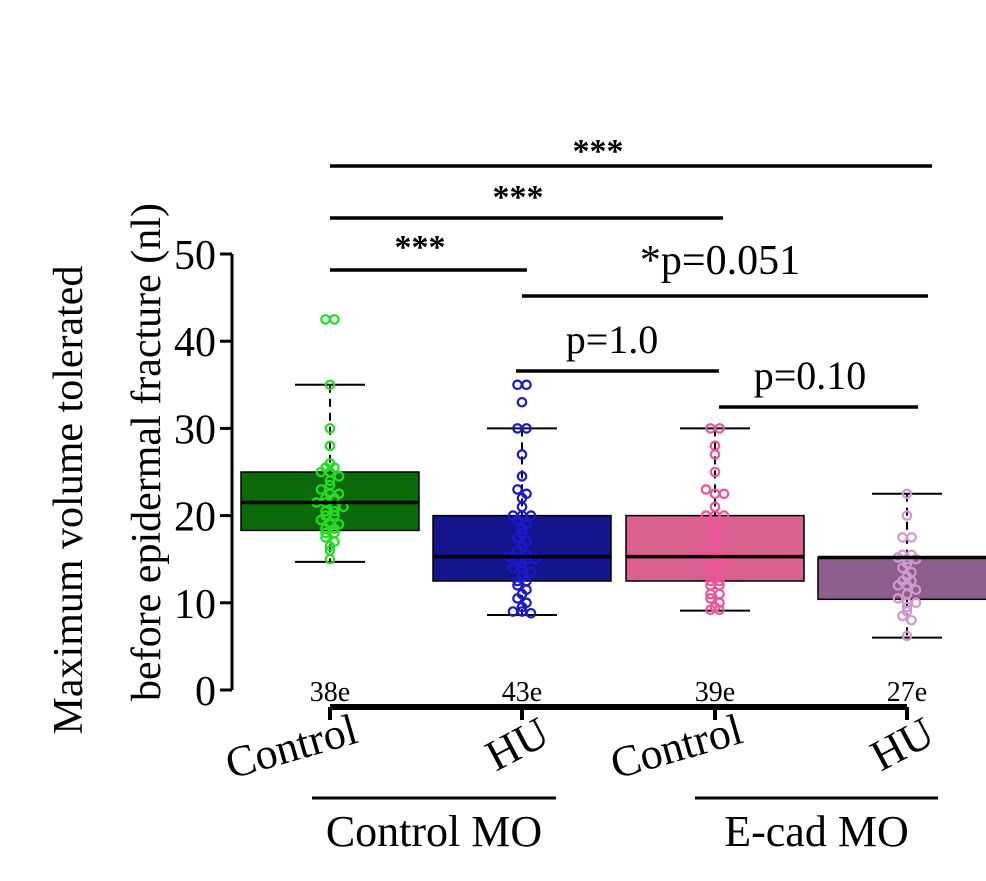 The height and width of the screenshot is (881, 986). What do you see at coordinates (522, 692) in the screenshot?
I see `sample-size-label: 43e` at bounding box center [522, 692].